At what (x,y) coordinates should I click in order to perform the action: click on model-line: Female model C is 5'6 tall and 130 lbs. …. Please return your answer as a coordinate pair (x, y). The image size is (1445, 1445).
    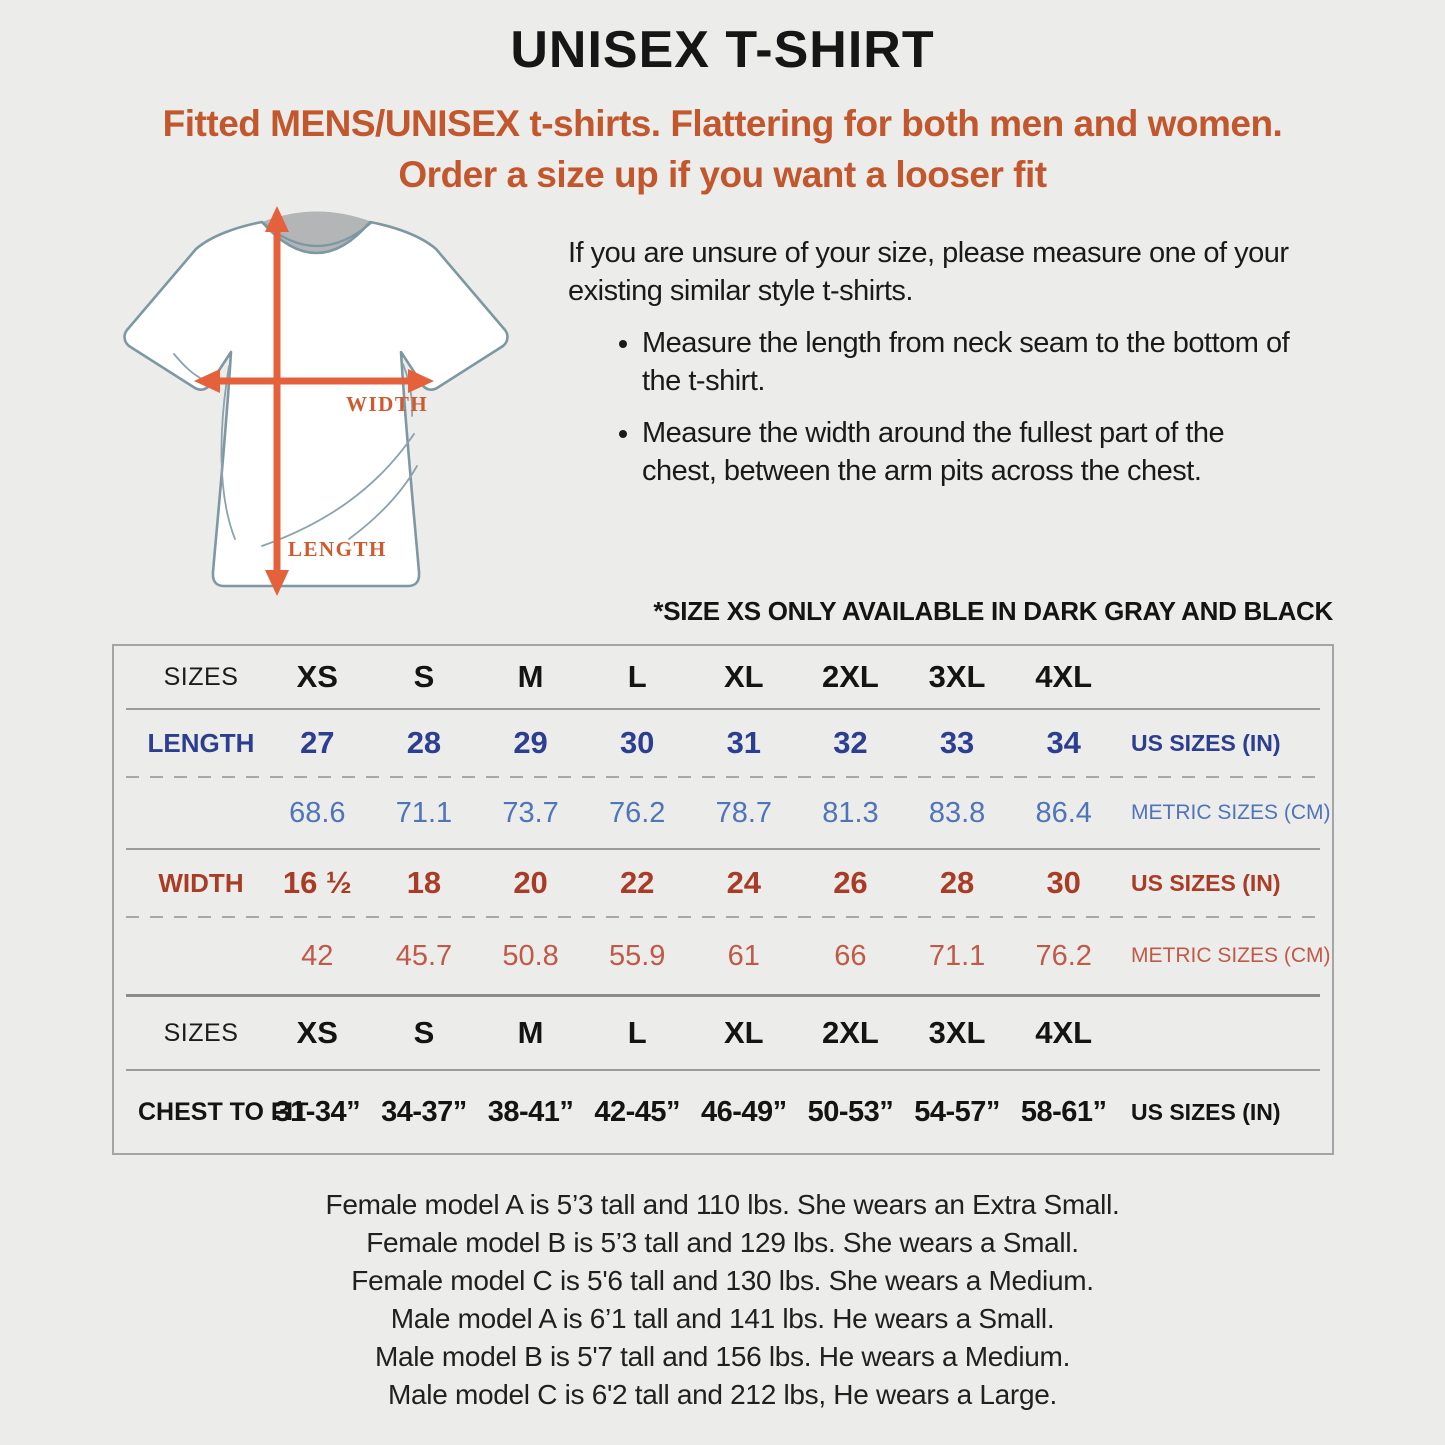
    Looking at the image, I should click on (722, 1280).